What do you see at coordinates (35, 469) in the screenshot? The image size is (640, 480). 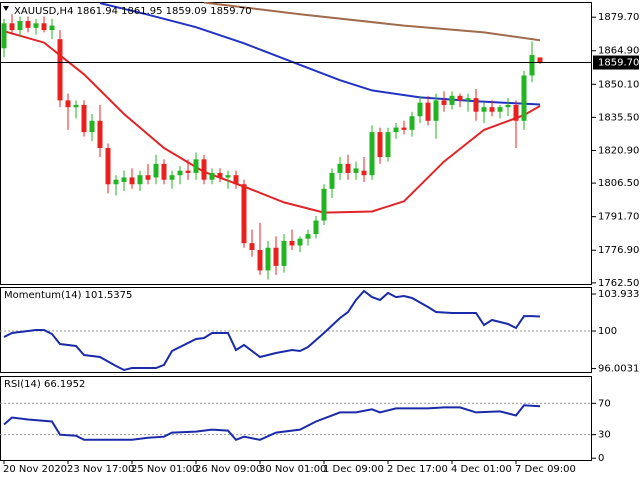 I see `x-tick-label: 20 Nov 2020` at bounding box center [35, 469].